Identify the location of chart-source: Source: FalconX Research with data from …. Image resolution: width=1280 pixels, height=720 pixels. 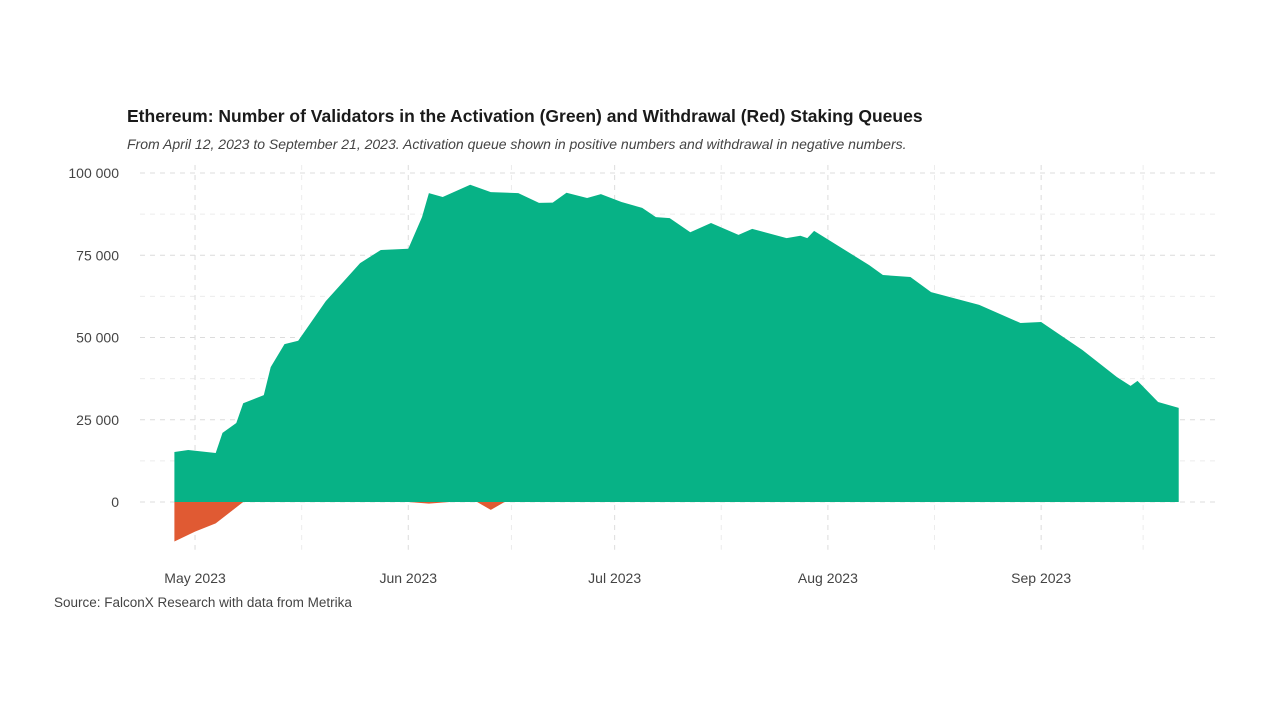
(203, 602).